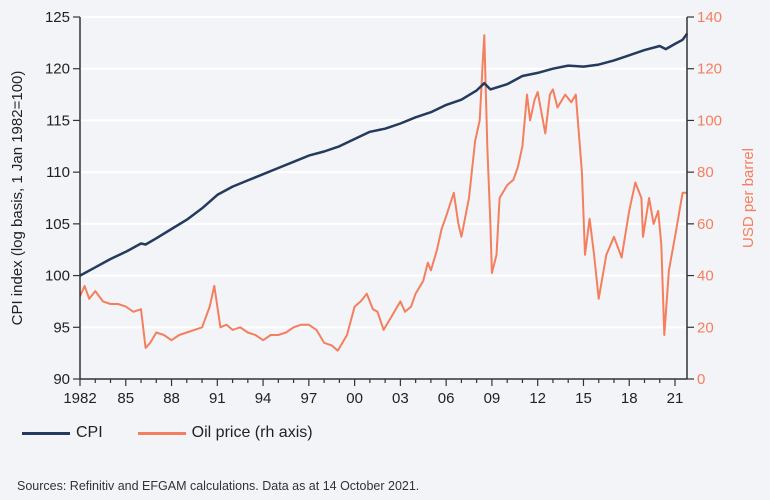 The image size is (770, 500). Describe the element at coordinates (309, 398) in the screenshot. I see `x-tick-label: 97` at that location.